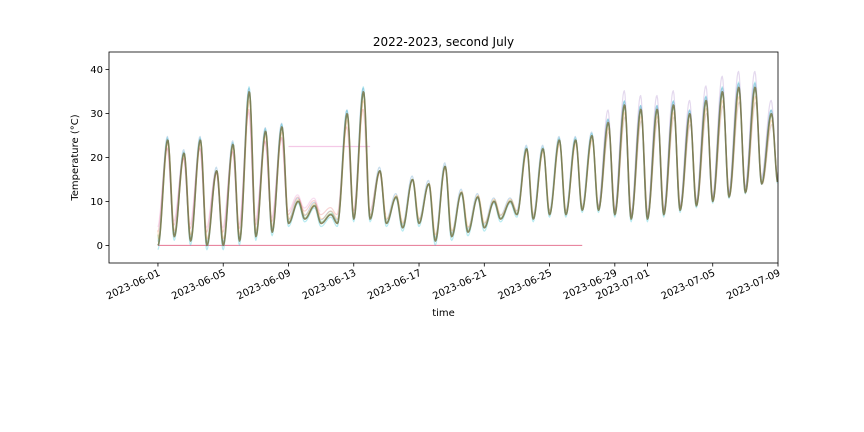 The height and width of the screenshot is (432, 864). Describe the element at coordinates (96, 202) in the screenshot. I see `y-tick-label: 10` at that location.